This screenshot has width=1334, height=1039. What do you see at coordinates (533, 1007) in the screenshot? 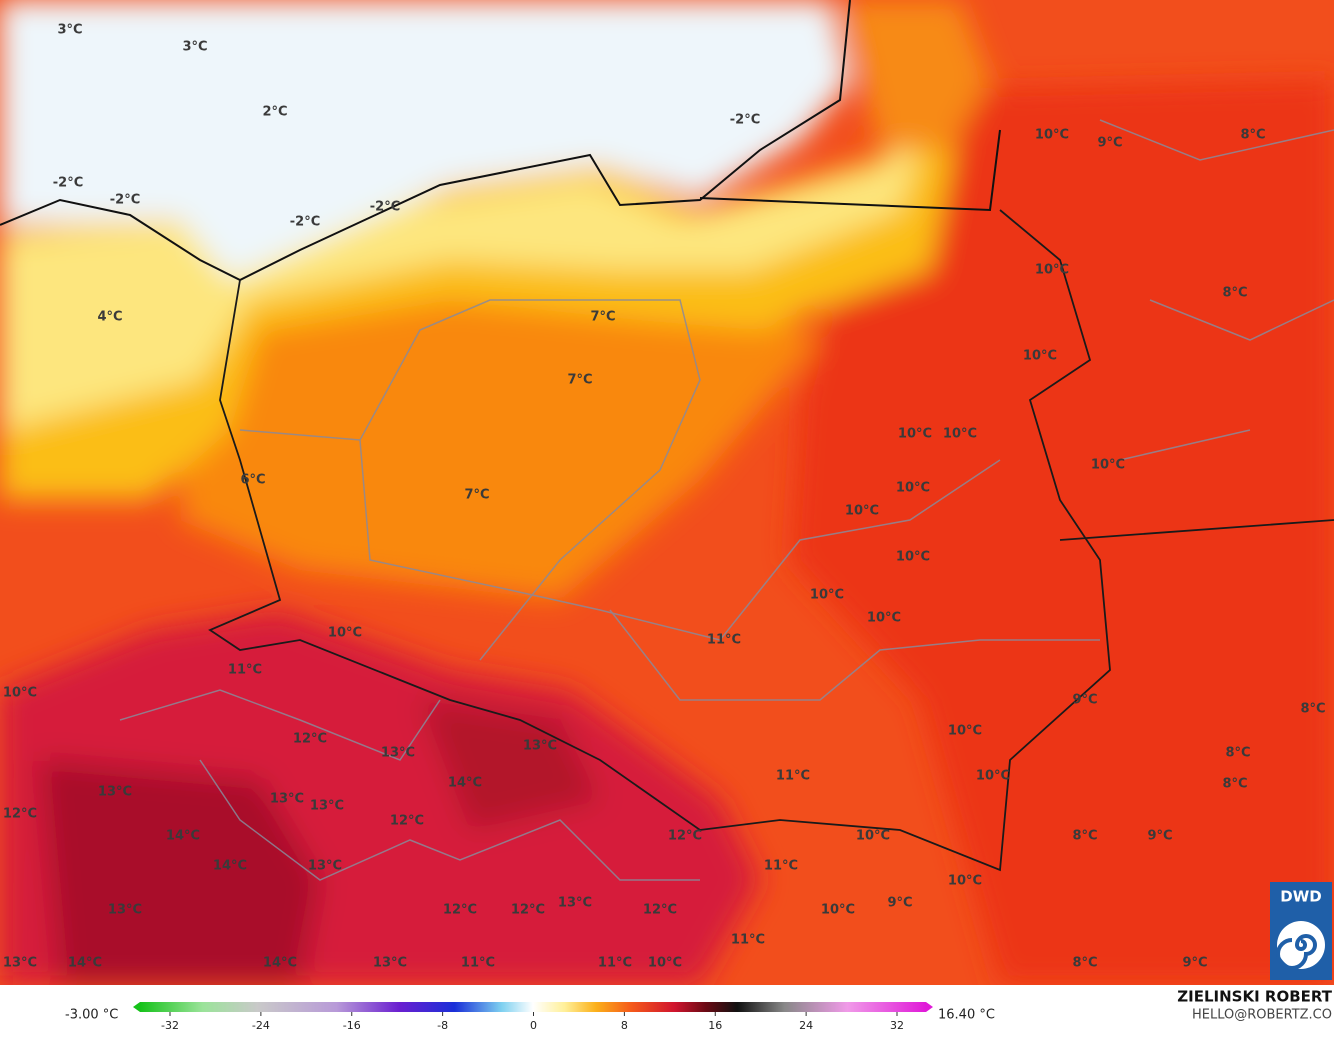
I see `colorbar` at bounding box center [533, 1007].